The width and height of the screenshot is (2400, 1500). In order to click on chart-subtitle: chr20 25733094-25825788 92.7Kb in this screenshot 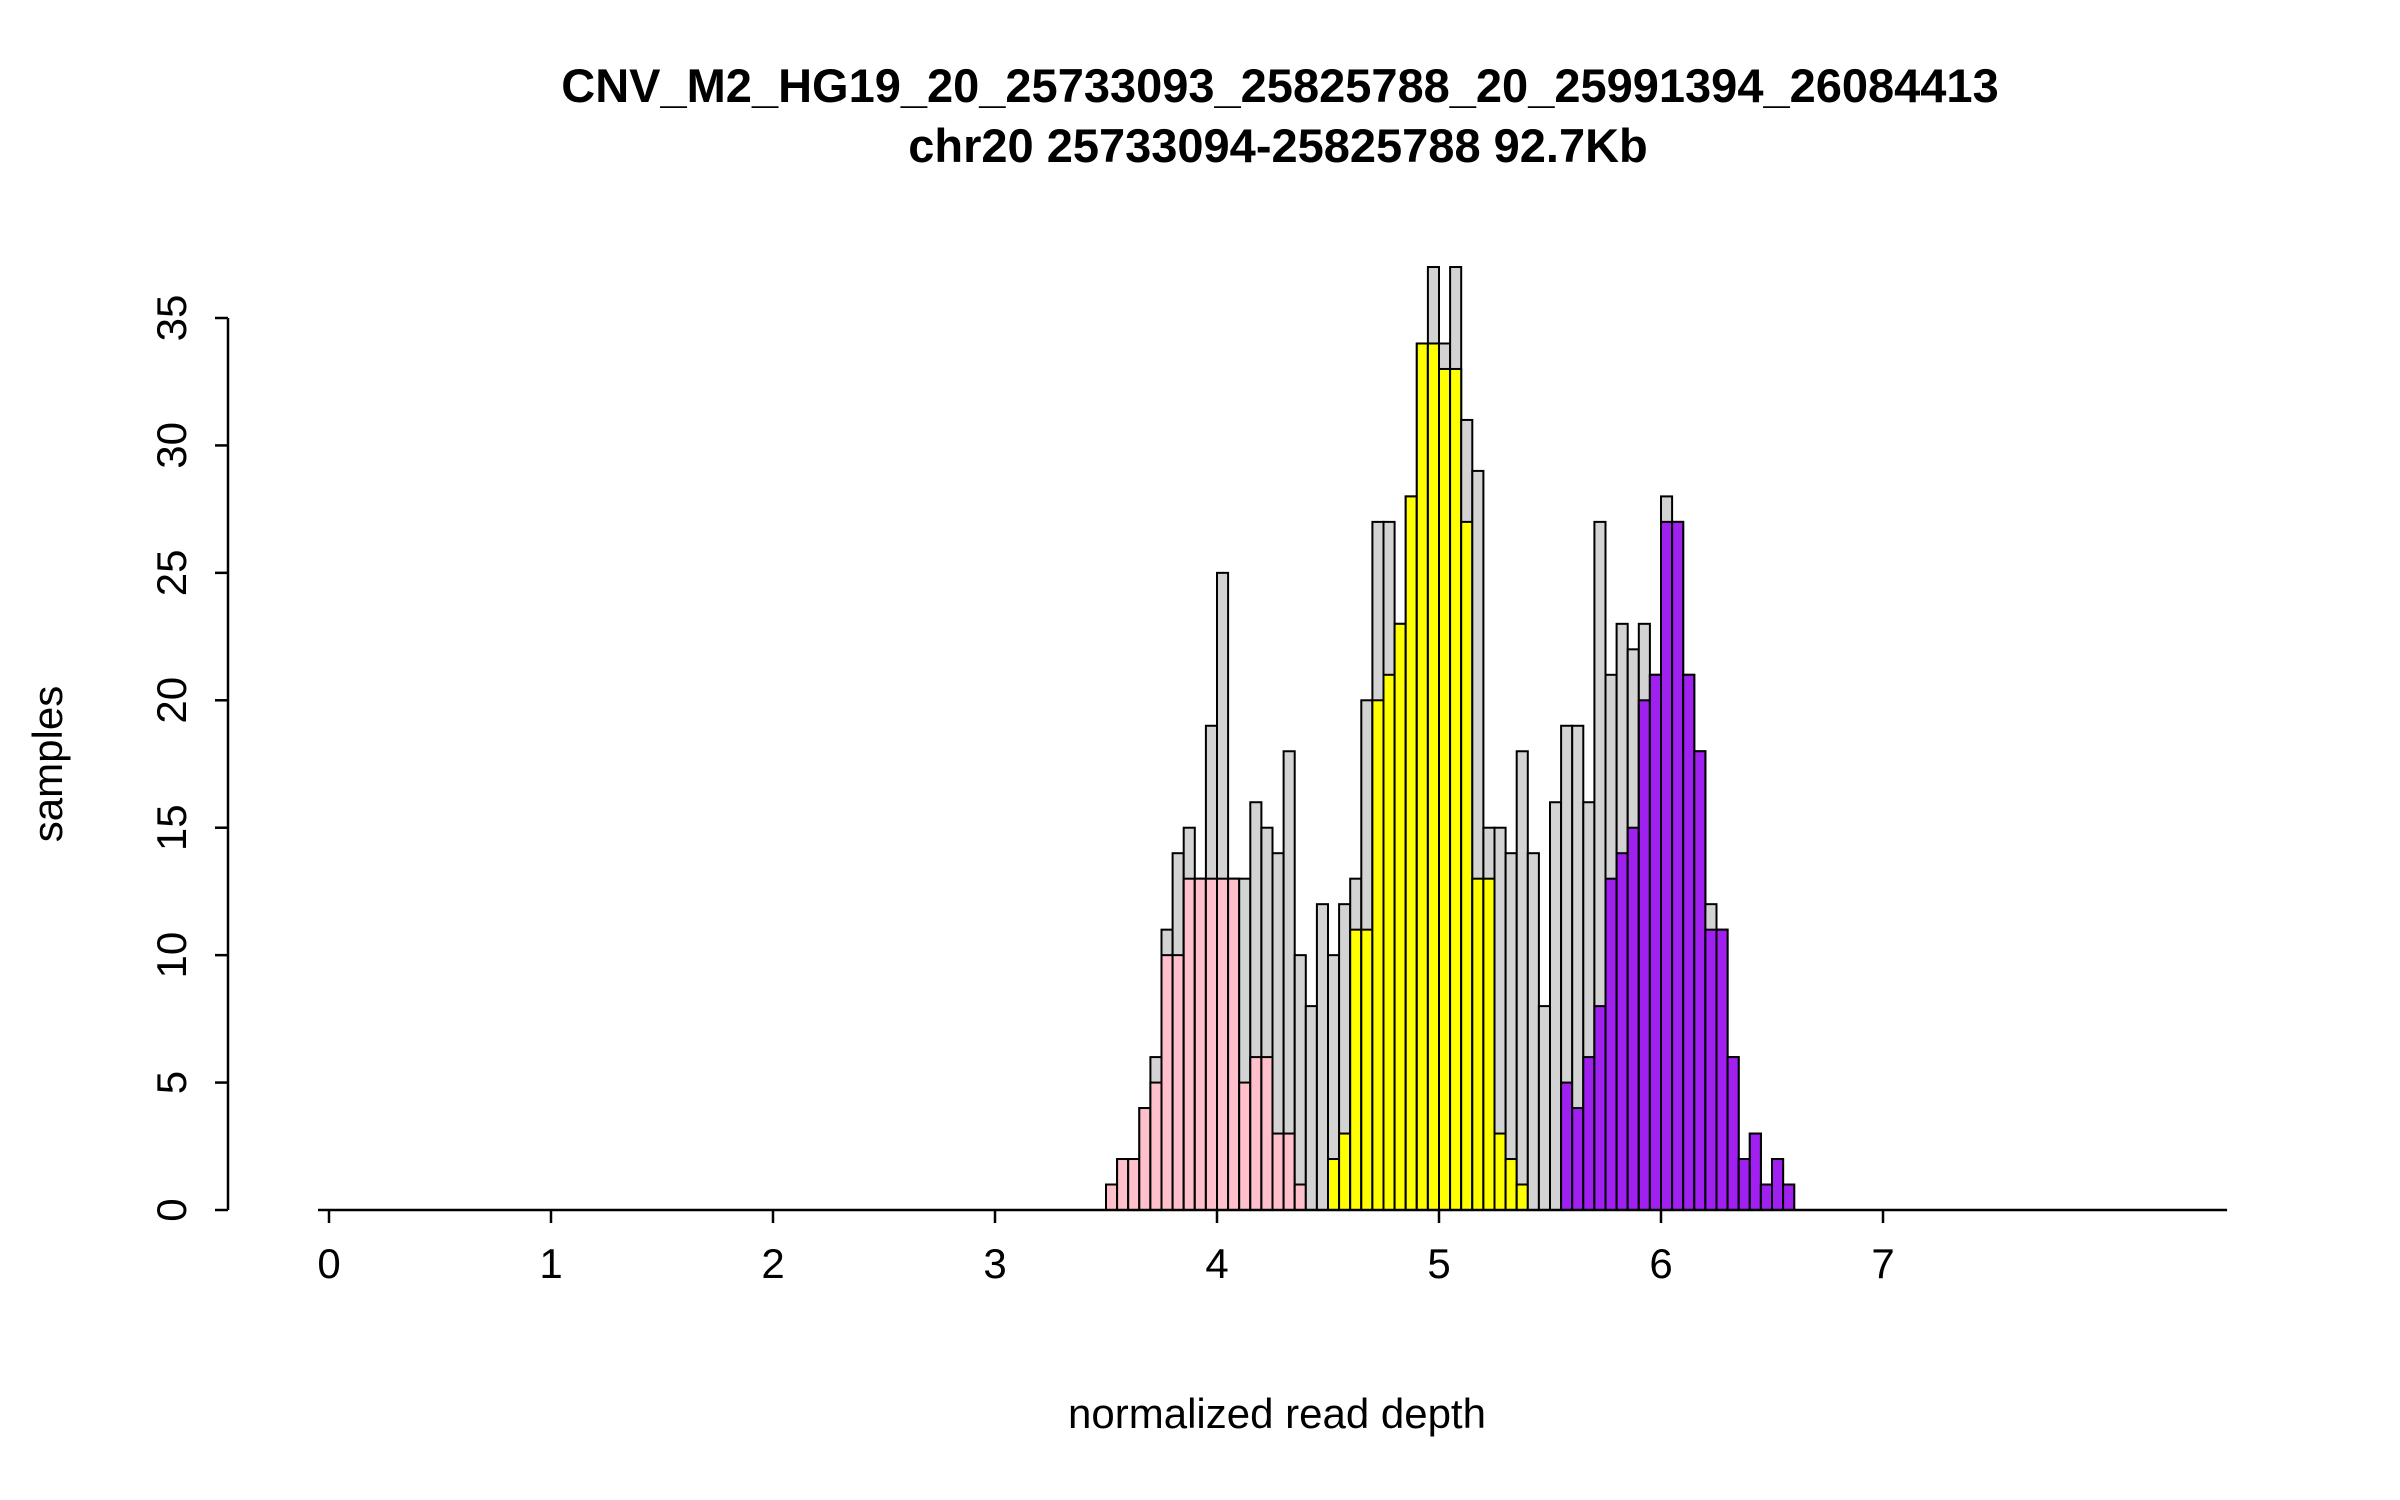, I will do `click(1278, 145)`.